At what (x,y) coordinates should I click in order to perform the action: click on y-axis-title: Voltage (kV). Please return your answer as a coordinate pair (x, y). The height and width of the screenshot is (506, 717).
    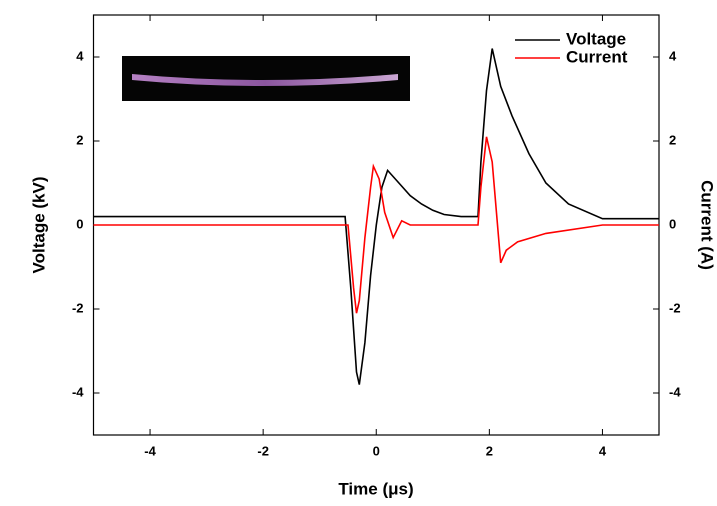
    Looking at the image, I should click on (38, 225).